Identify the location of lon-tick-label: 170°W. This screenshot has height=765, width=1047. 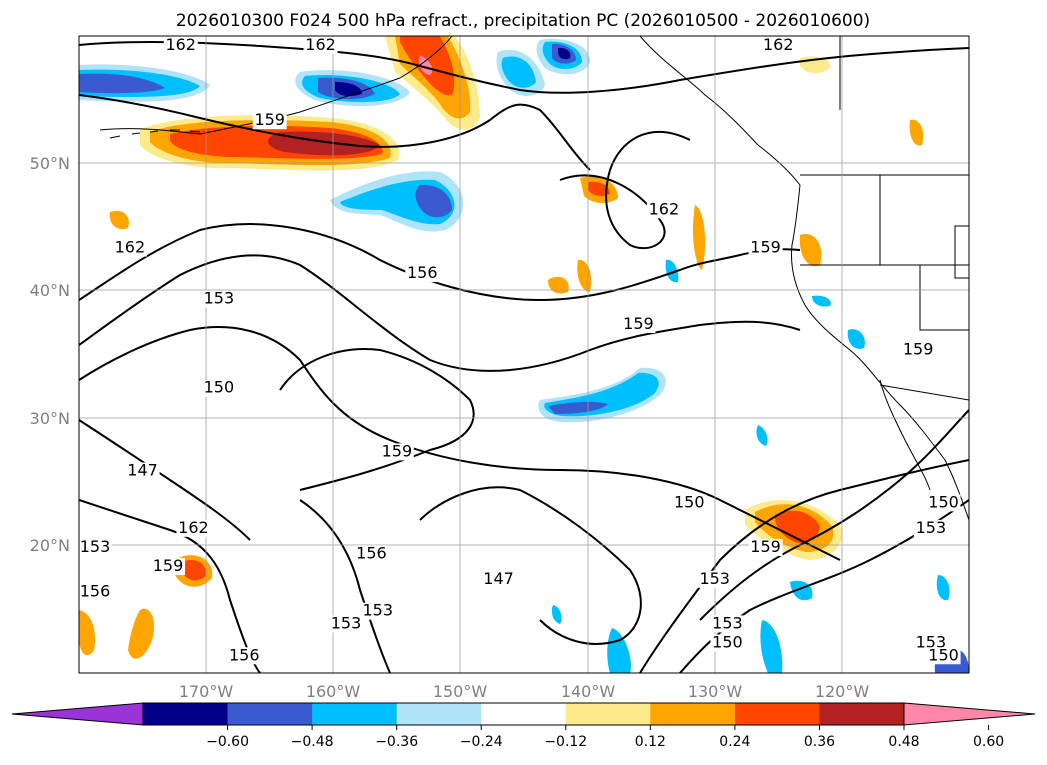
(206, 691).